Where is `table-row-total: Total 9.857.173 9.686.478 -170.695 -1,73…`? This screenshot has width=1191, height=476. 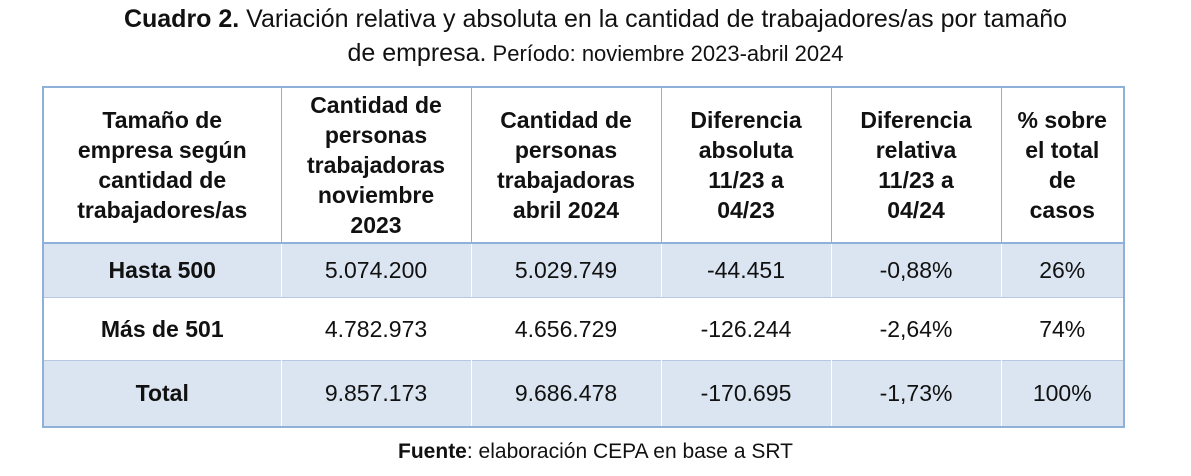
table-row-total: Total 9.857.173 9.686.478 -170.695 -1,73… is located at coordinates (583, 394).